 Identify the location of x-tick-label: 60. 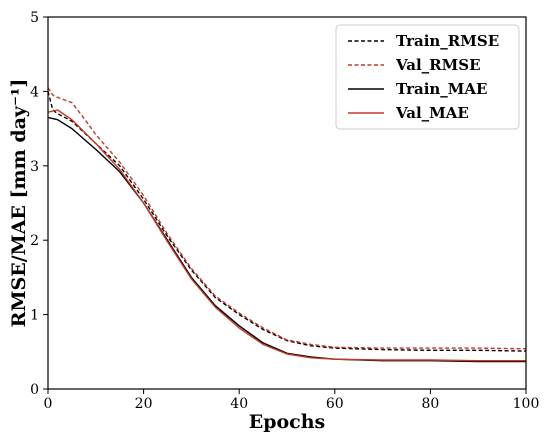
(335, 404).